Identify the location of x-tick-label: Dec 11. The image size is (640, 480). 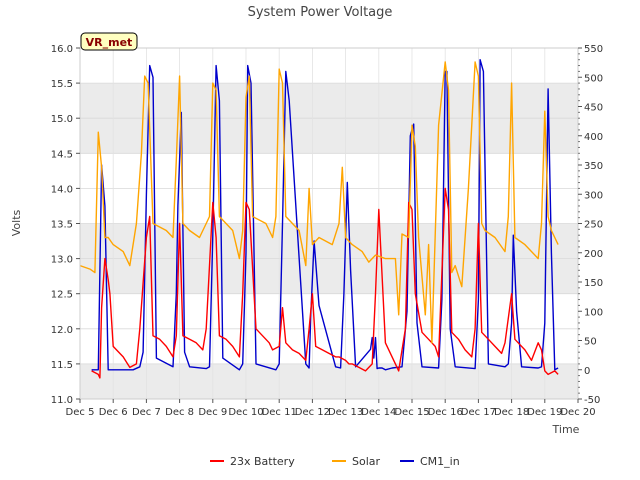
(279, 412).